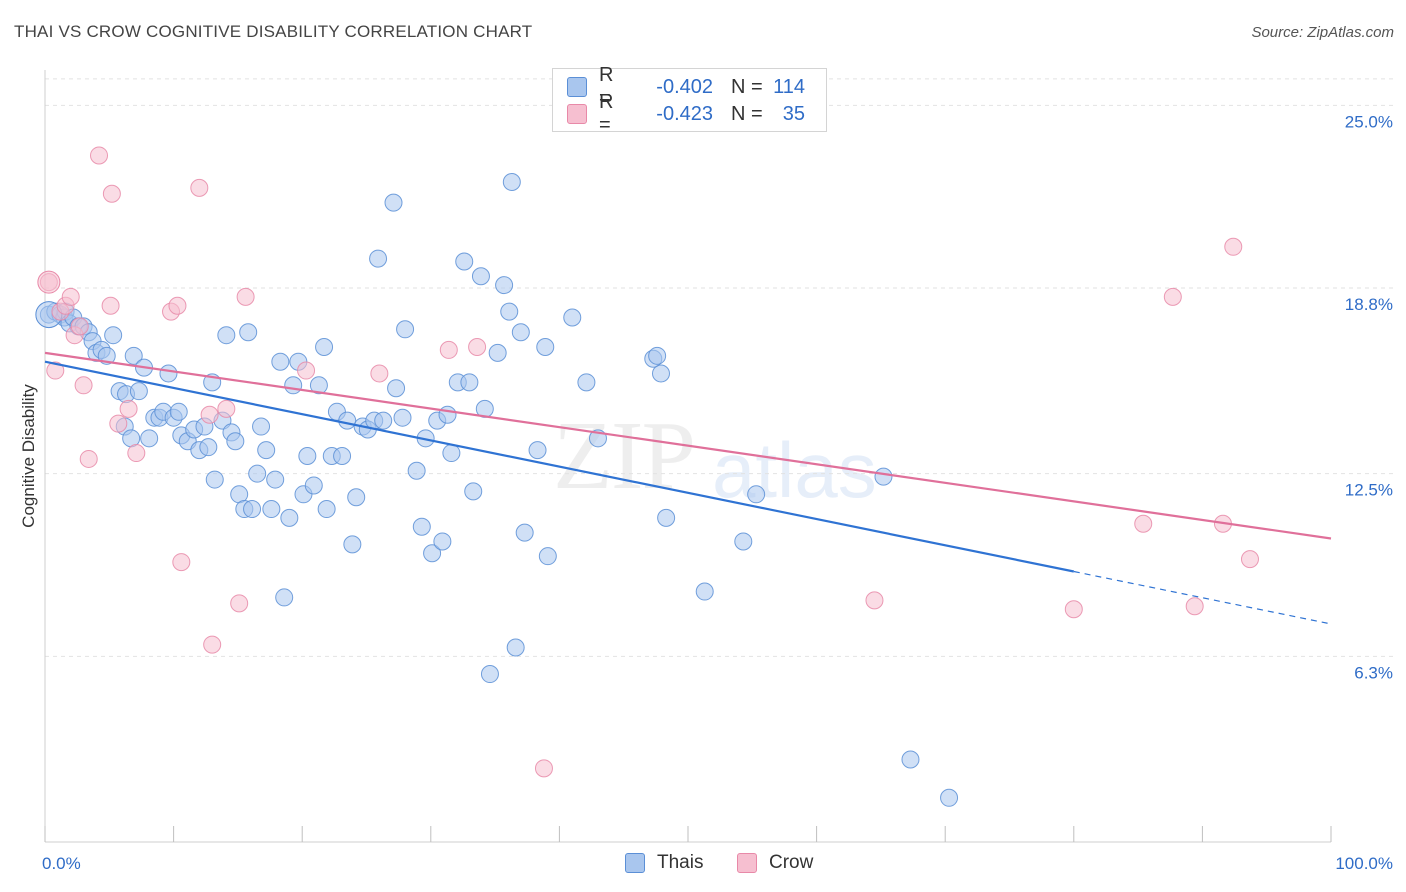  I want to click on y-tick-label-3: 25.0%, so click(1369, 121).